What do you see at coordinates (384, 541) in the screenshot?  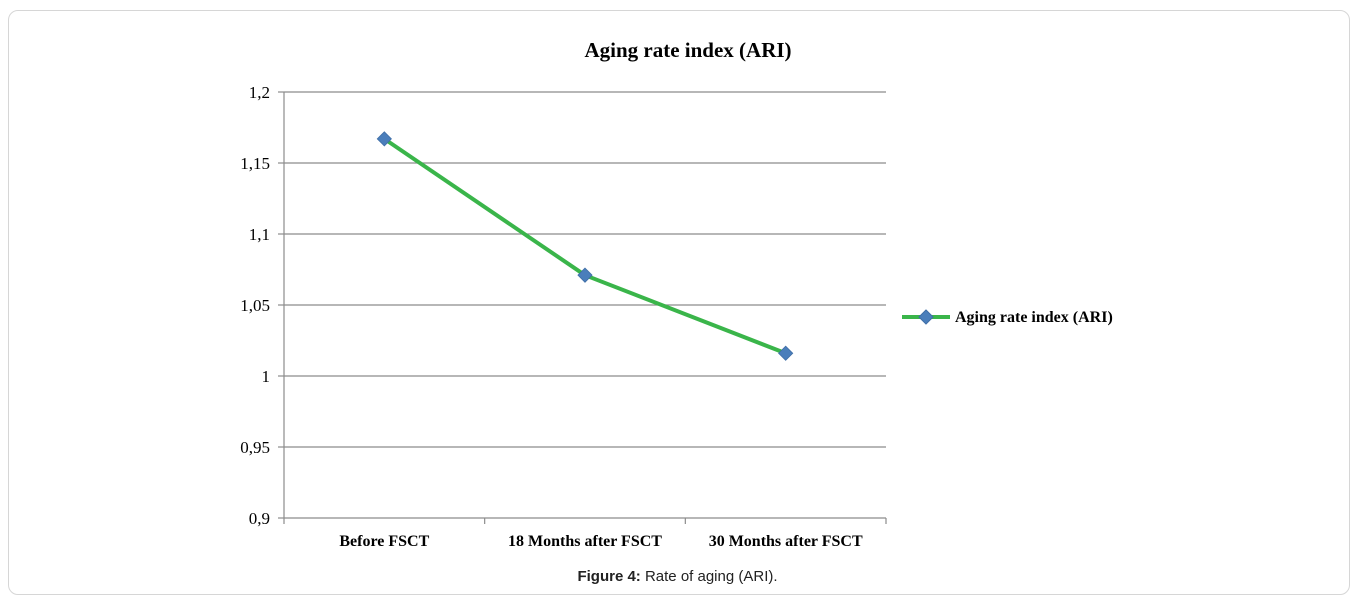 I see `x-tick-label: Before FSCT` at bounding box center [384, 541].